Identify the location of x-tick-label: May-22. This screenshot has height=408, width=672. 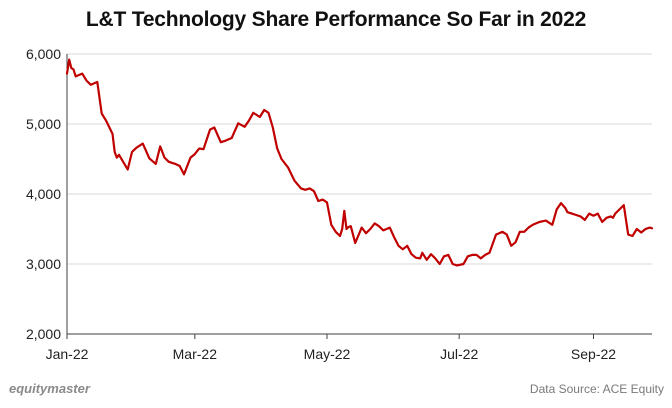
(327, 354).